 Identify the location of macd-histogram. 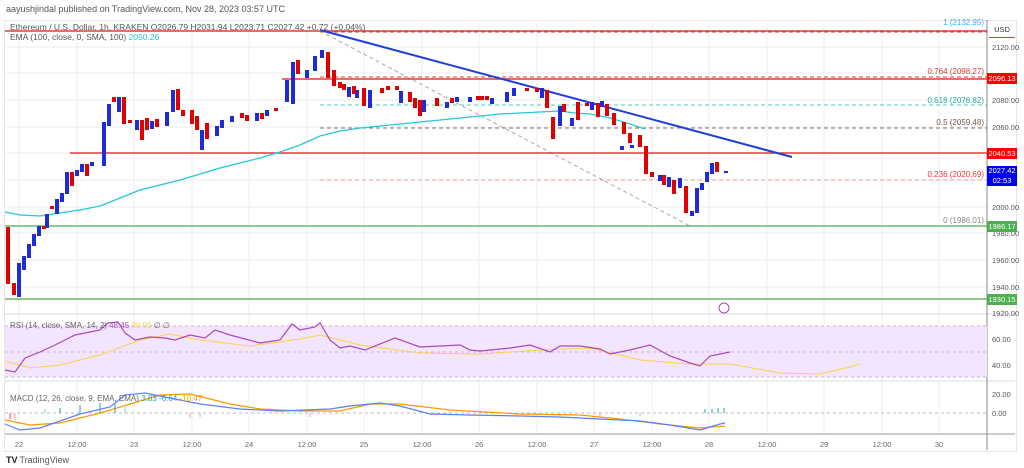
(367, 411).